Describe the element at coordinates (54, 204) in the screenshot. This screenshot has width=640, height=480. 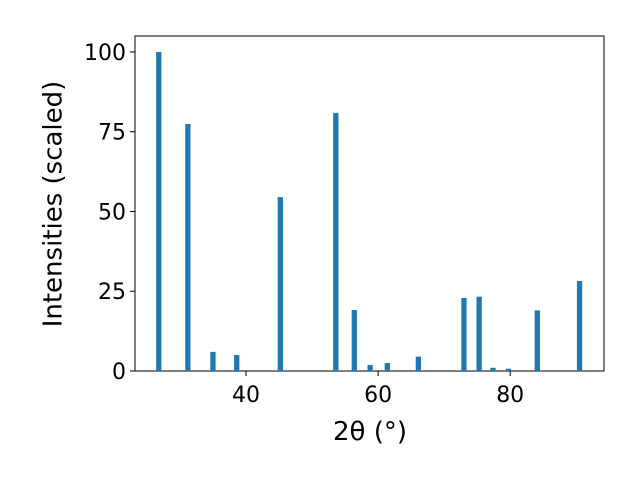
I see `y-axis-label: Intensities (scaled)` at that location.